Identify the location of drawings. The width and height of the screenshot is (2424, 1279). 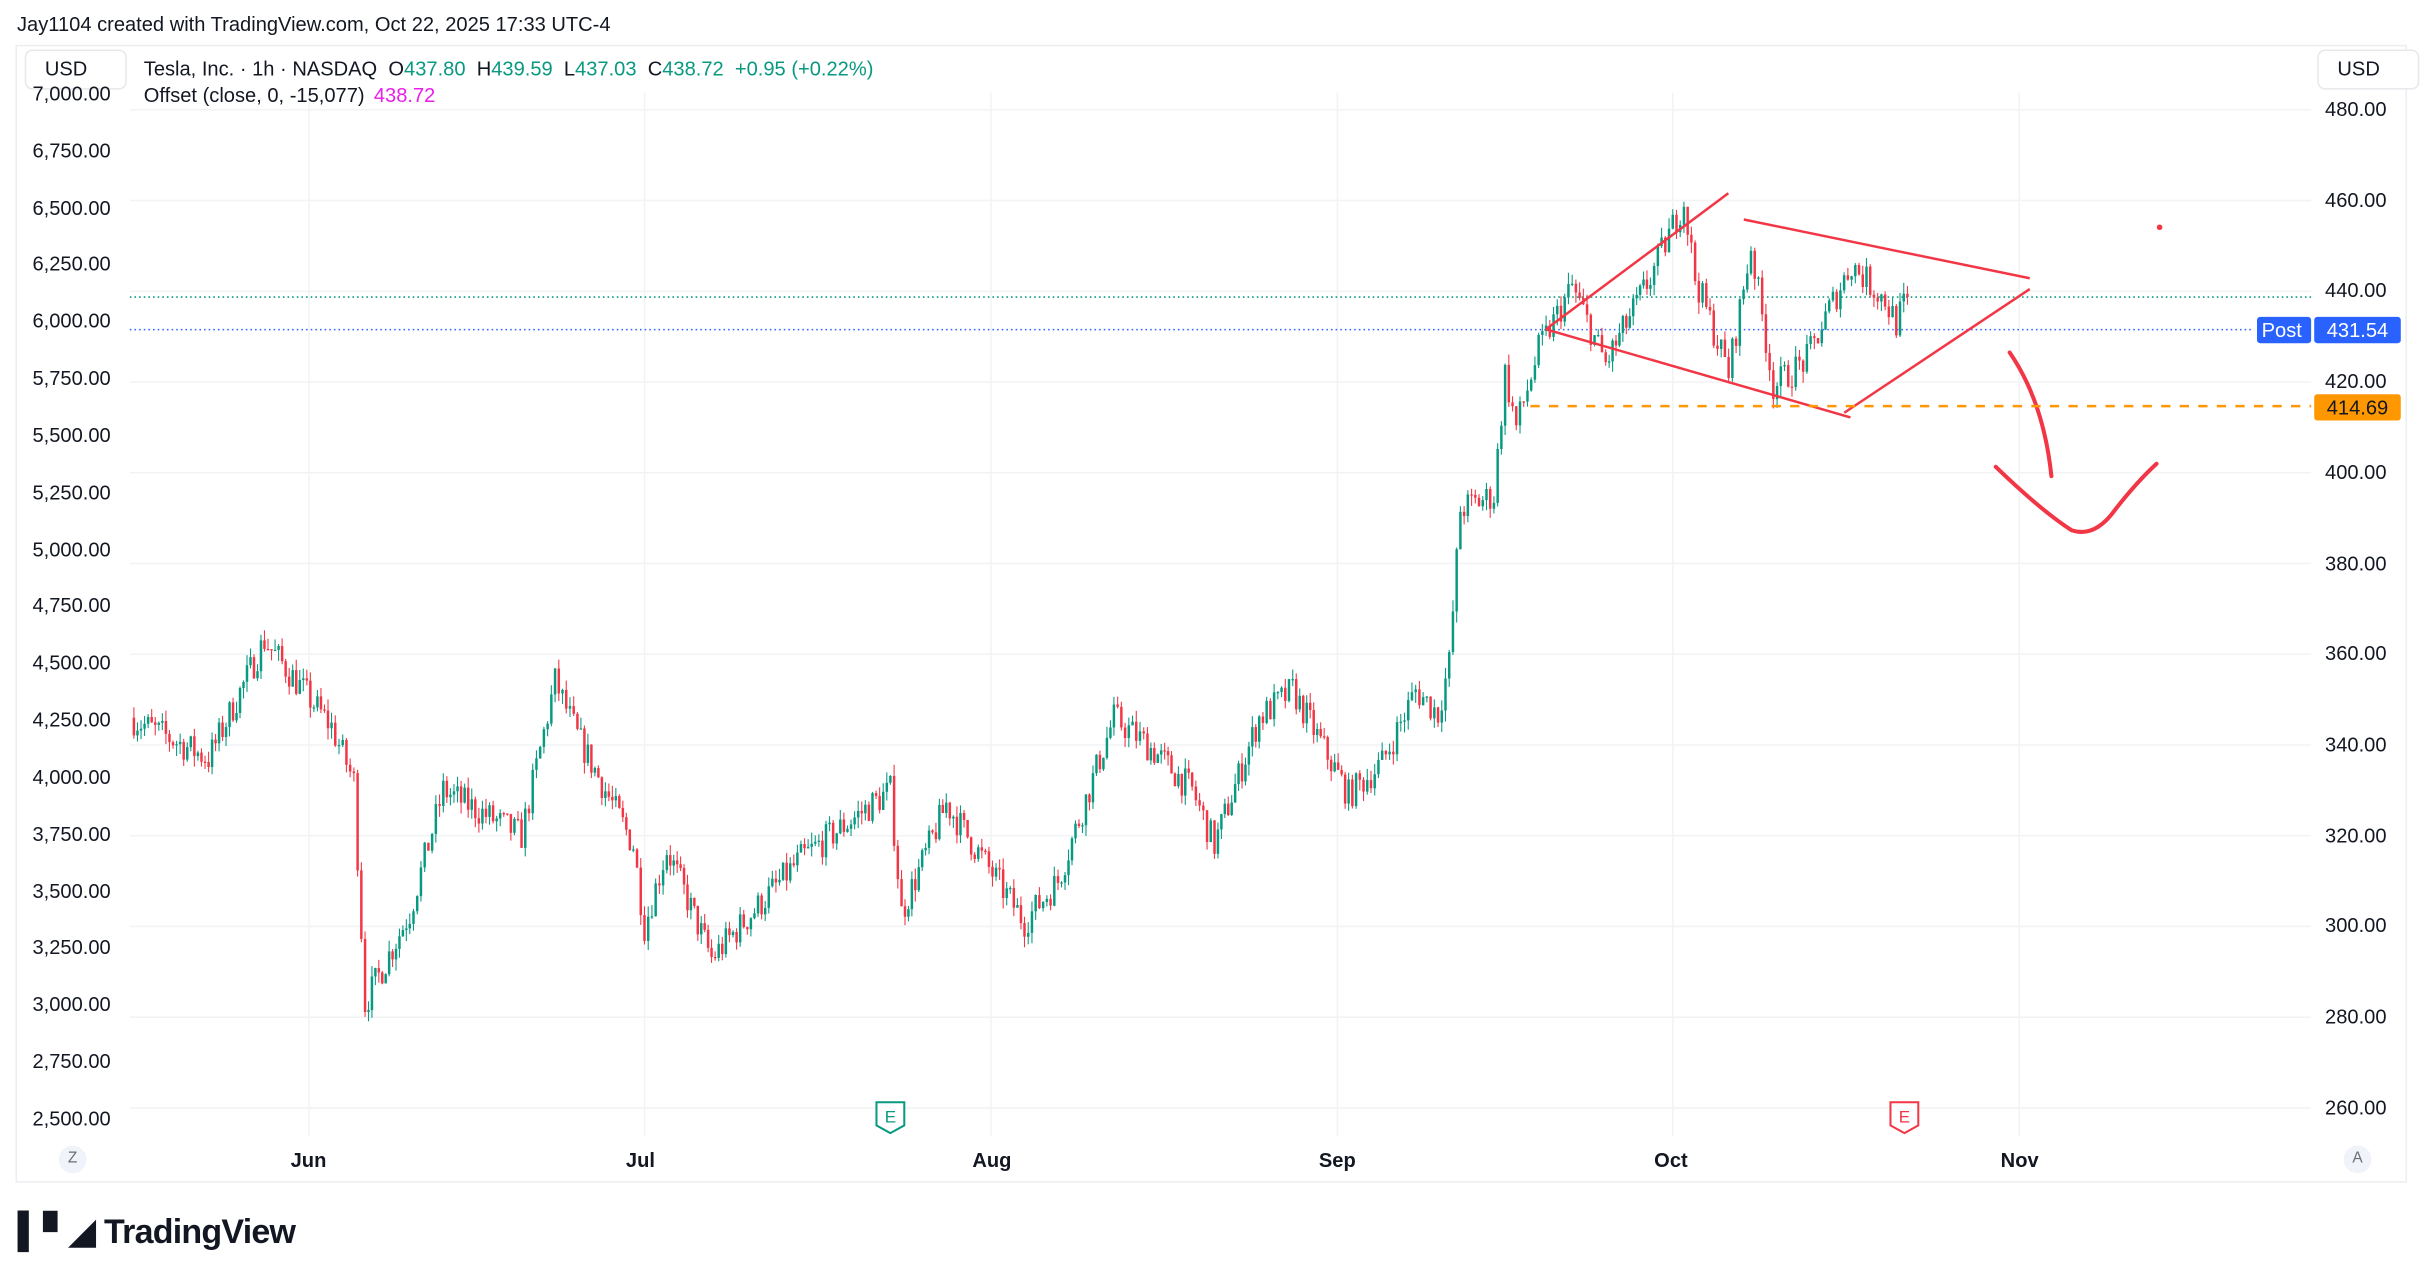
(1921, 363).